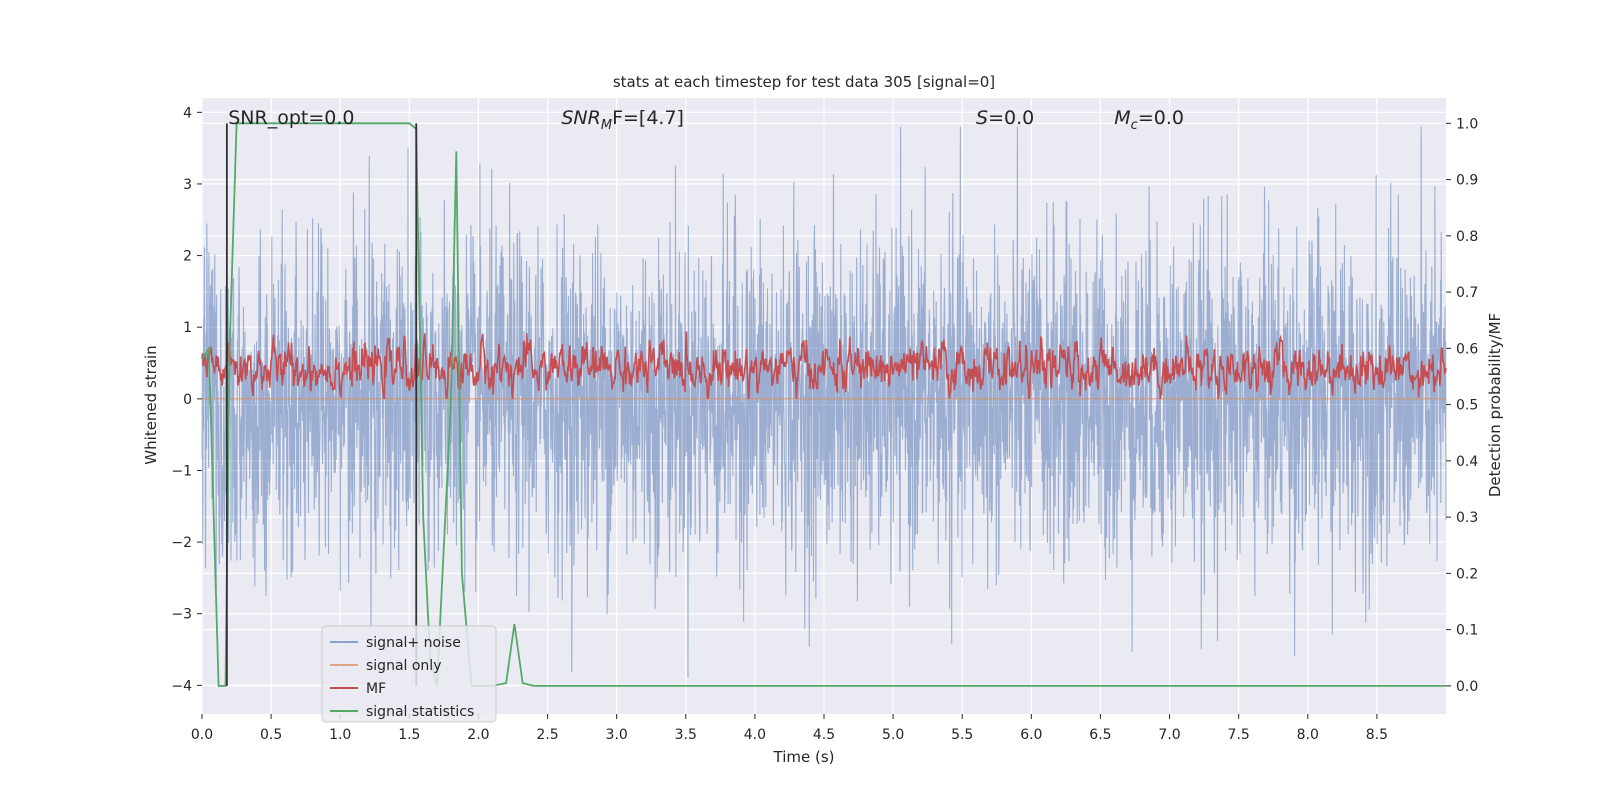 This screenshot has width=1600, height=804. Describe the element at coordinates (686, 735) in the screenshot. I see `x-tick-label: 3.5` at that location.